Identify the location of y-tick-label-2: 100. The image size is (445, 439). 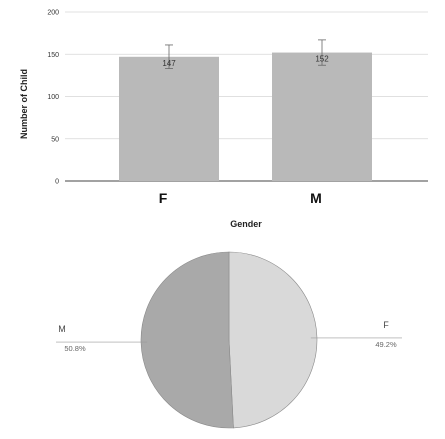
(53, 97).